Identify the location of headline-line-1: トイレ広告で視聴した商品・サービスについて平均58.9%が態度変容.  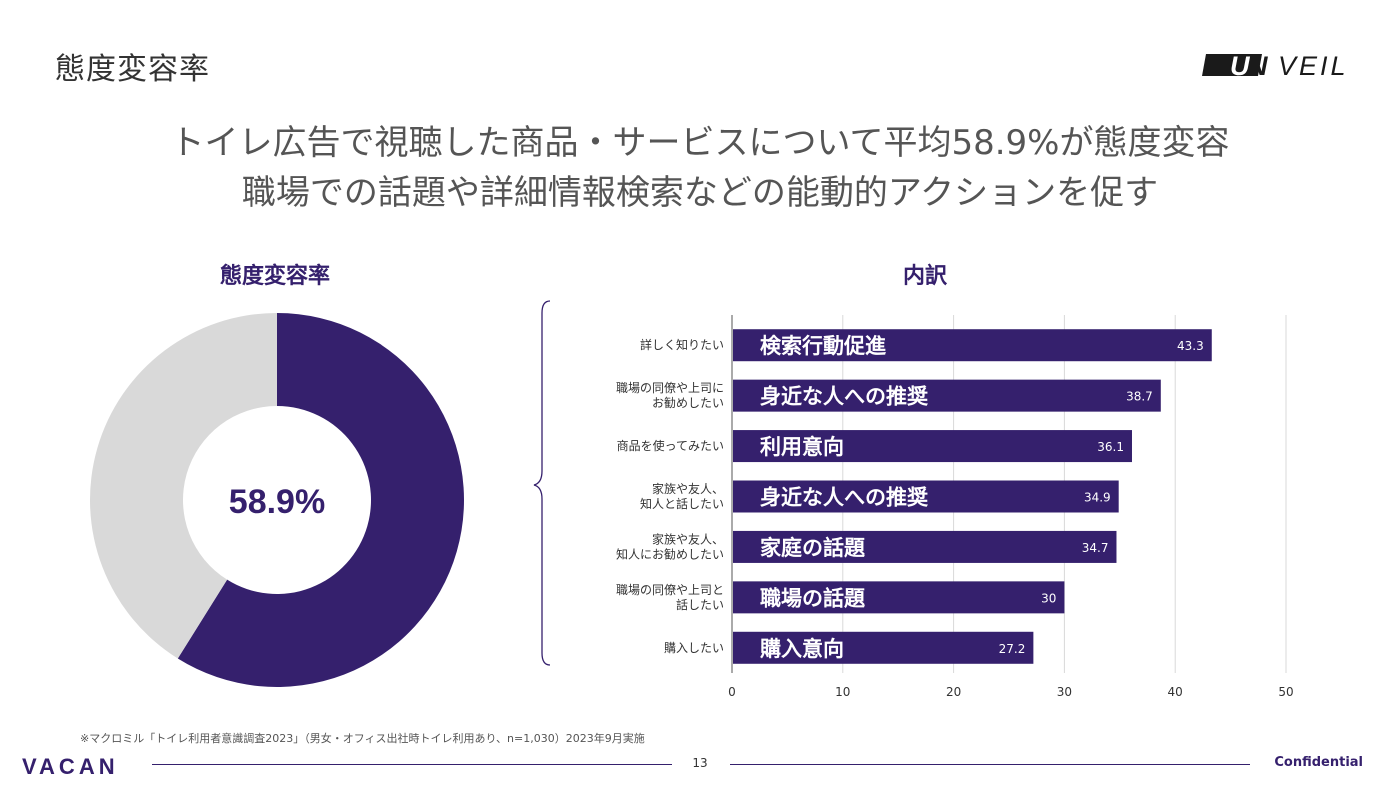
(700, 143).